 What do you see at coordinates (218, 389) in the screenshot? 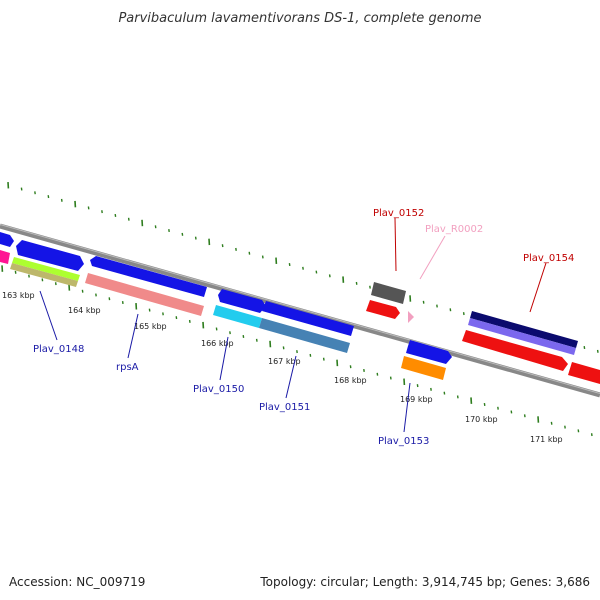
I see `gene-label-plav-0150: Plav_0150` at bounding box center [218, 389].